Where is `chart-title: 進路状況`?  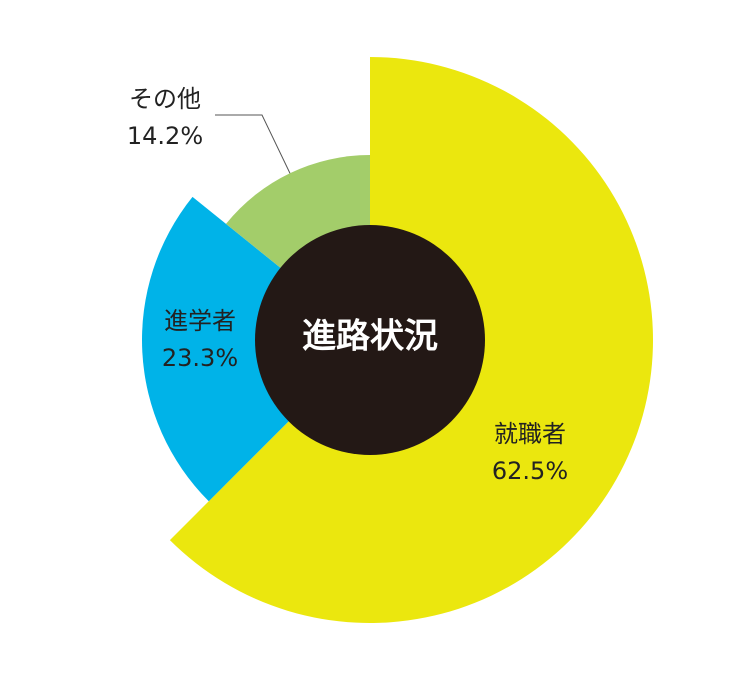
chart-title: 進路状況 is located at coordinates (370, 337).